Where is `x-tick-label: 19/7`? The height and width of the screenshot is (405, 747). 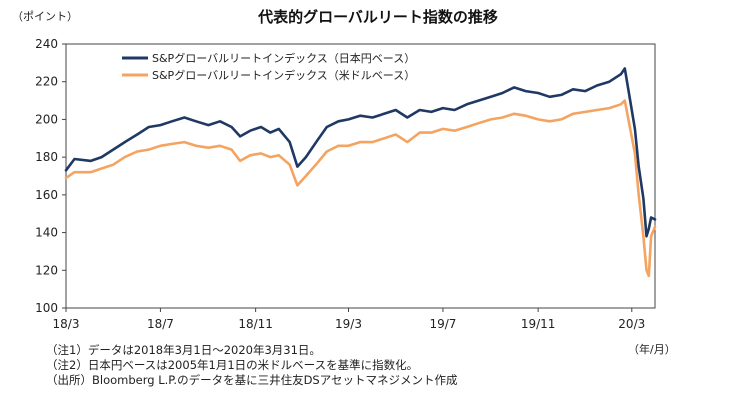 x-tick-label: 19/7 is located at coordinates (442, 324).